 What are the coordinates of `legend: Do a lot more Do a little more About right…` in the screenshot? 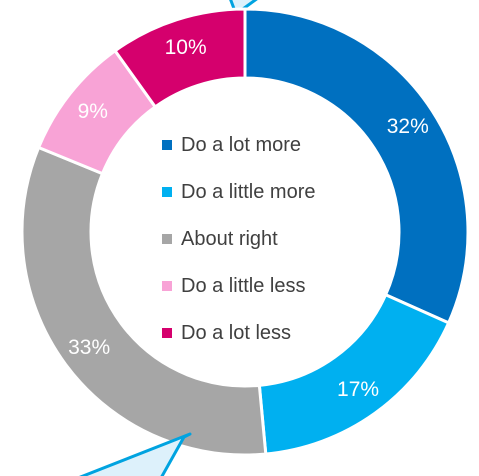 It's located at (239, 239).